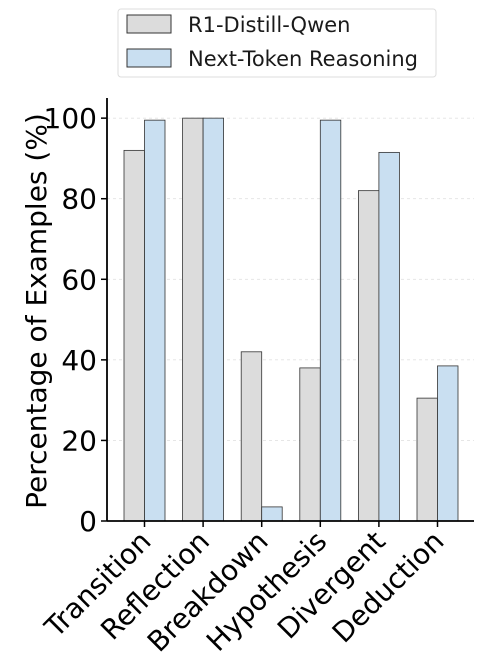  What do you see at coordinates (79, 440) in the screenshot?
I see `y-tick-label-20: 20` at bounding box center [79, 440].